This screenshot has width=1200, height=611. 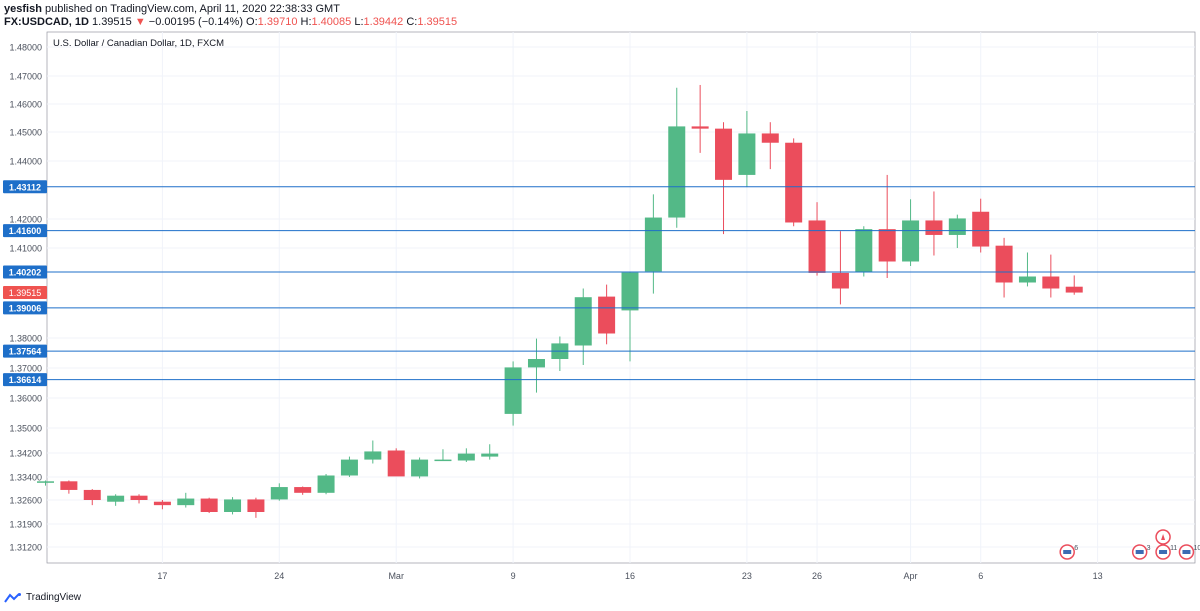 What do you see at coordinates (25, 369) in the screenshot?
I see `y-tick-label: 1.37000` at bounding box center [25, 369].